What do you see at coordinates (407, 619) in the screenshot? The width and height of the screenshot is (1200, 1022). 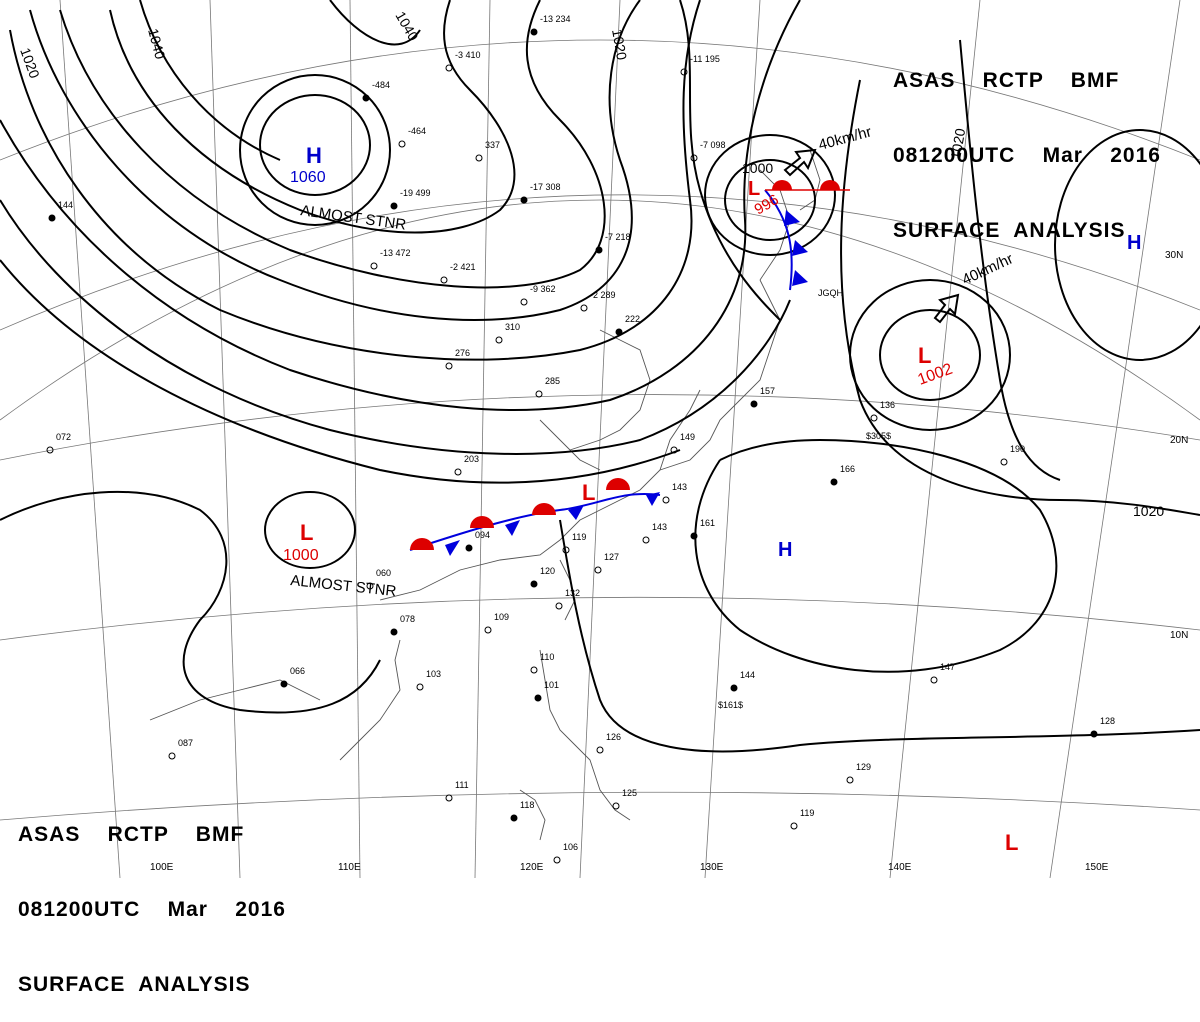 I see `station-plot-value: 078` at bounding box center [407, 619].